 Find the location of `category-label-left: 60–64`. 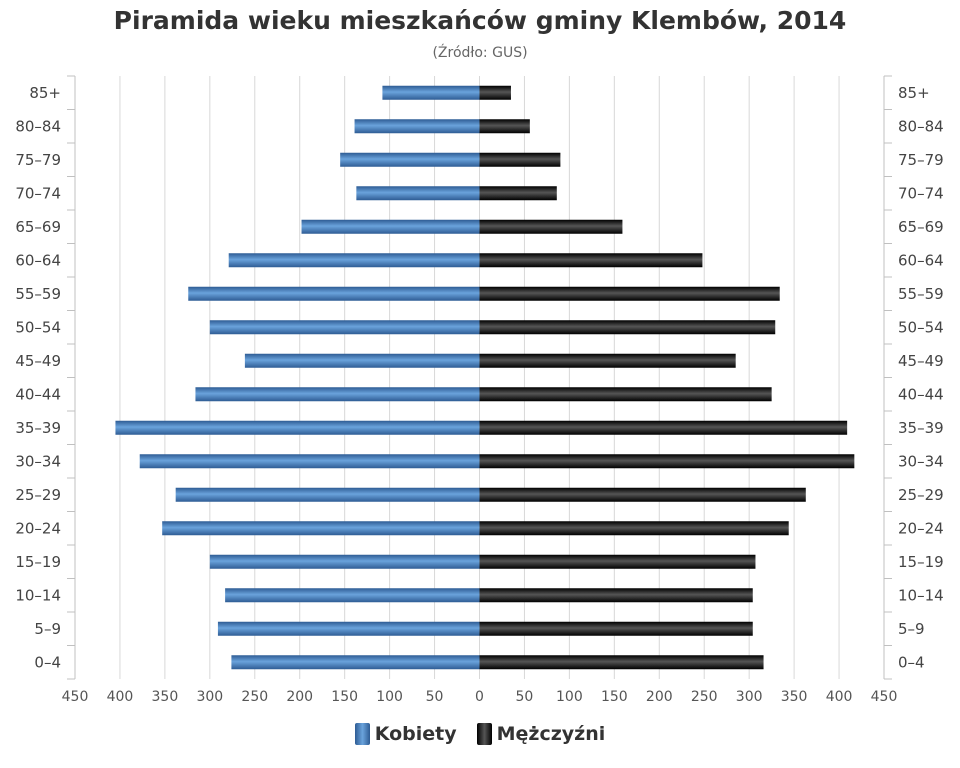

category-label-left: 60–64 is located at coordinates (38, 260).